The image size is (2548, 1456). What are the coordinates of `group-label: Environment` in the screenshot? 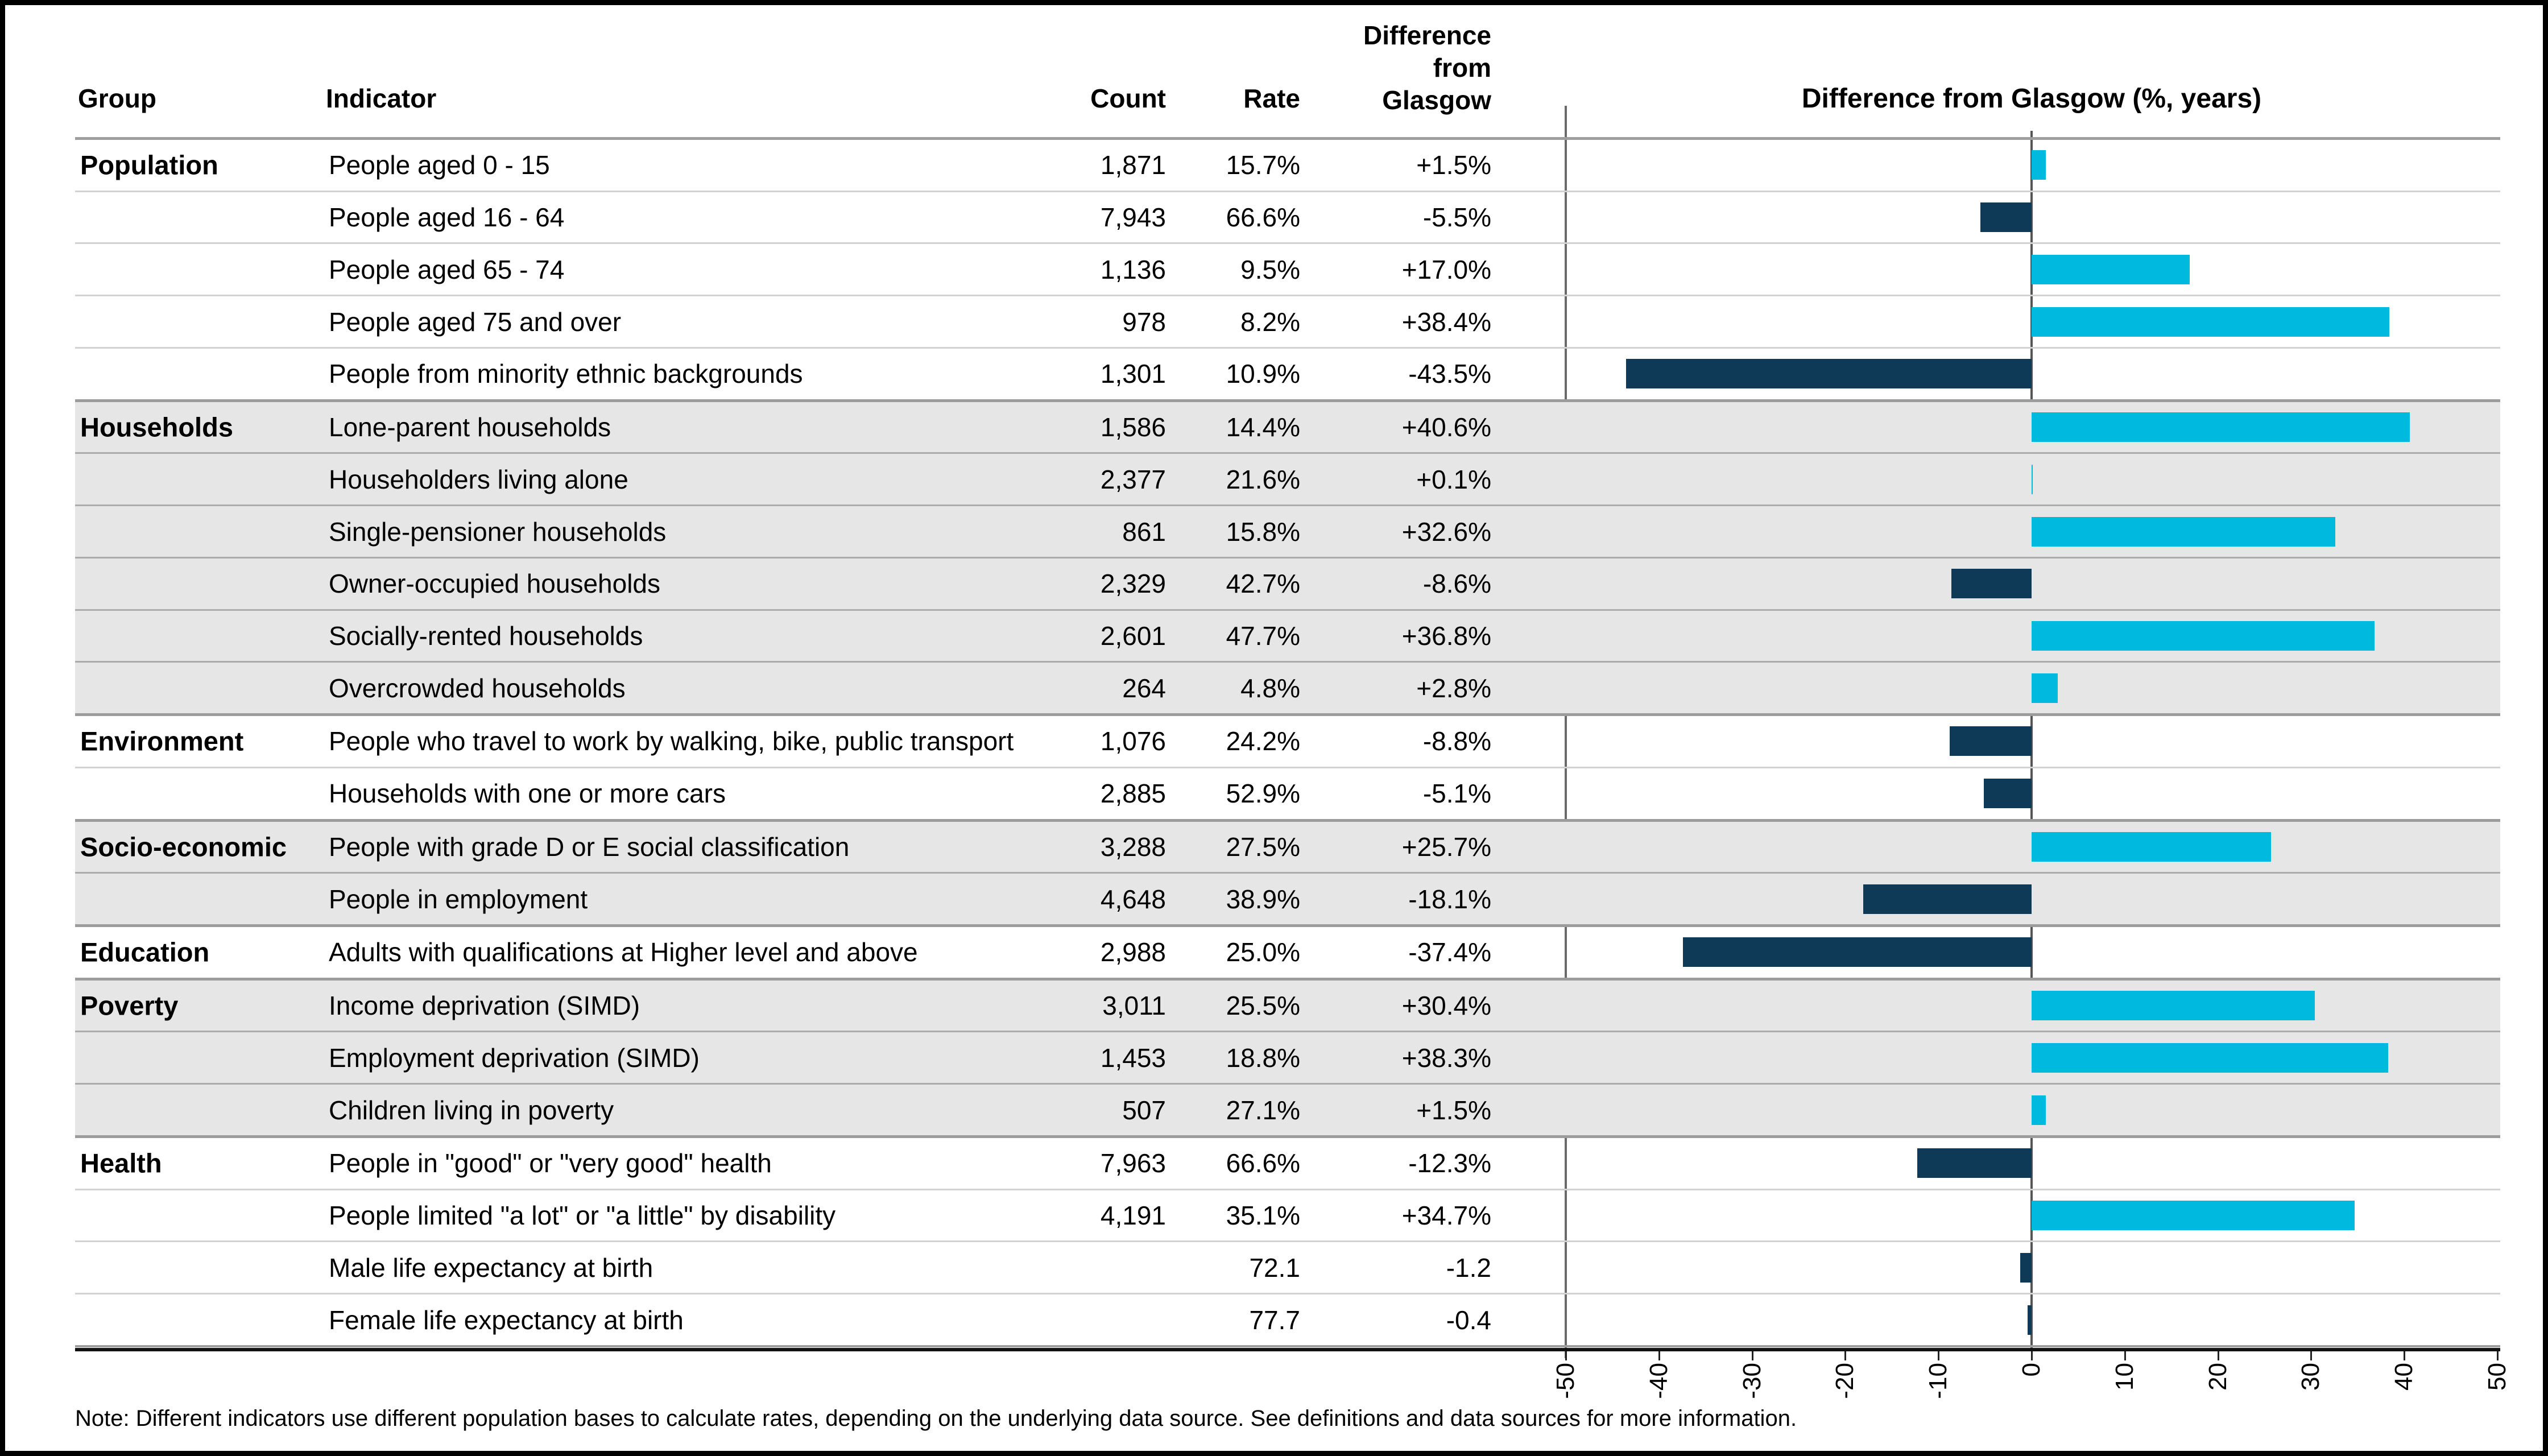 It's located at (162, 741).